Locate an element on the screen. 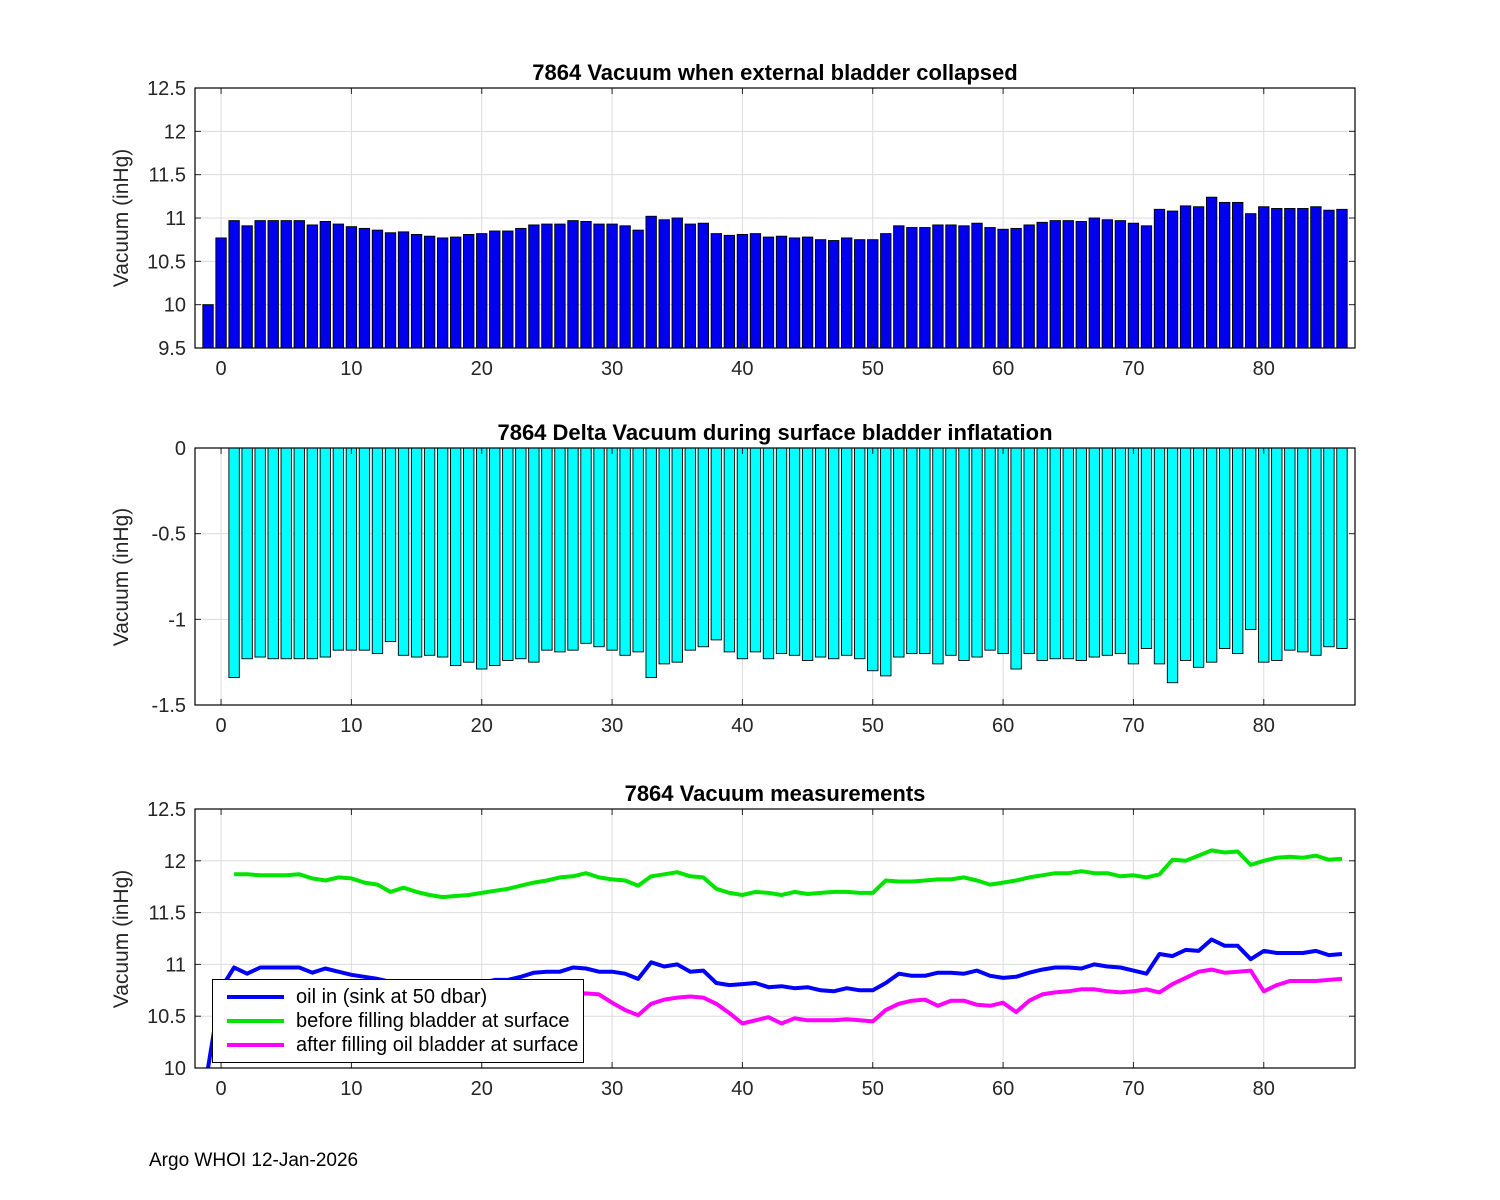 The width and height of the screenshot is (1500, 1200). legend-line-swatch-magenta is located at coordinates (255, 1045).